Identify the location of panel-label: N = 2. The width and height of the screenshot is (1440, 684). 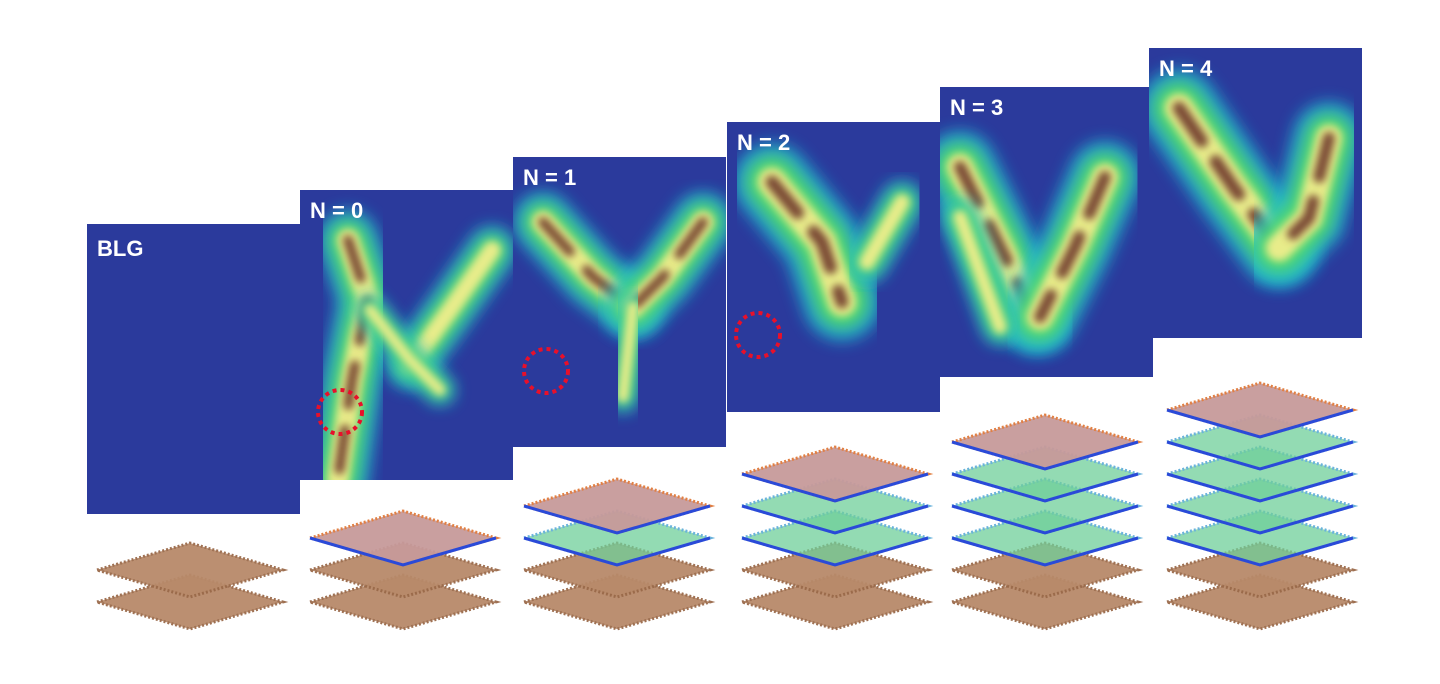
(763, 142).